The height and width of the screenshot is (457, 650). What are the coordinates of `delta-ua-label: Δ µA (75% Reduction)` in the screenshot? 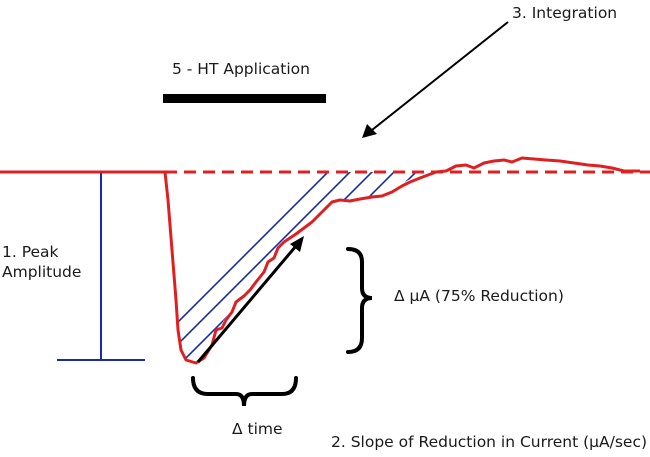 It's located at (479, 296).